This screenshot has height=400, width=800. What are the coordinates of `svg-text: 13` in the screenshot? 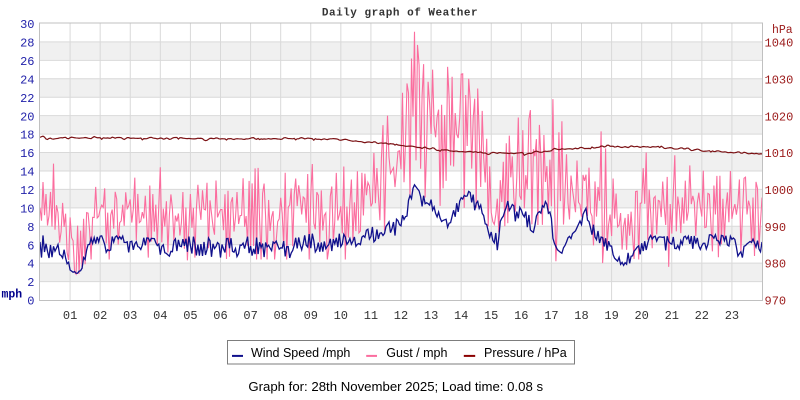 It's located at (431, 316).